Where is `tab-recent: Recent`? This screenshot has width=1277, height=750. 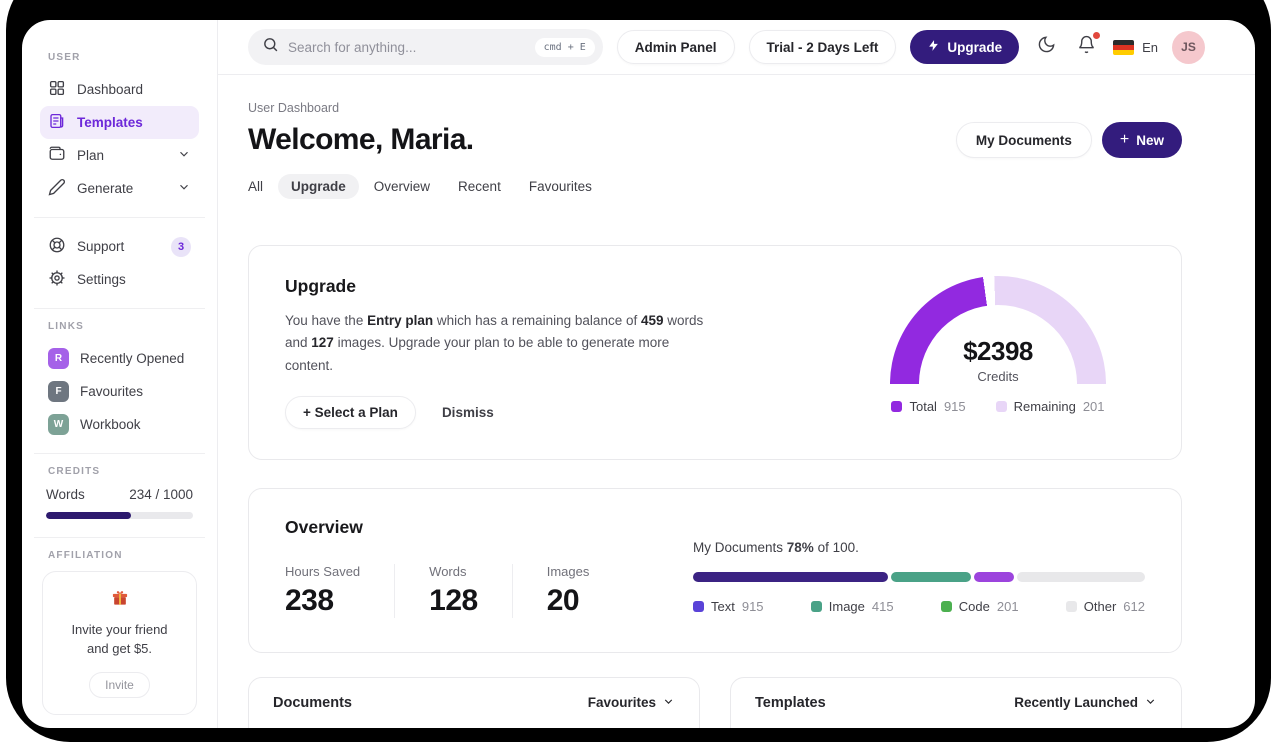
tab-recent: Recent is located at coordinates (479, 186).